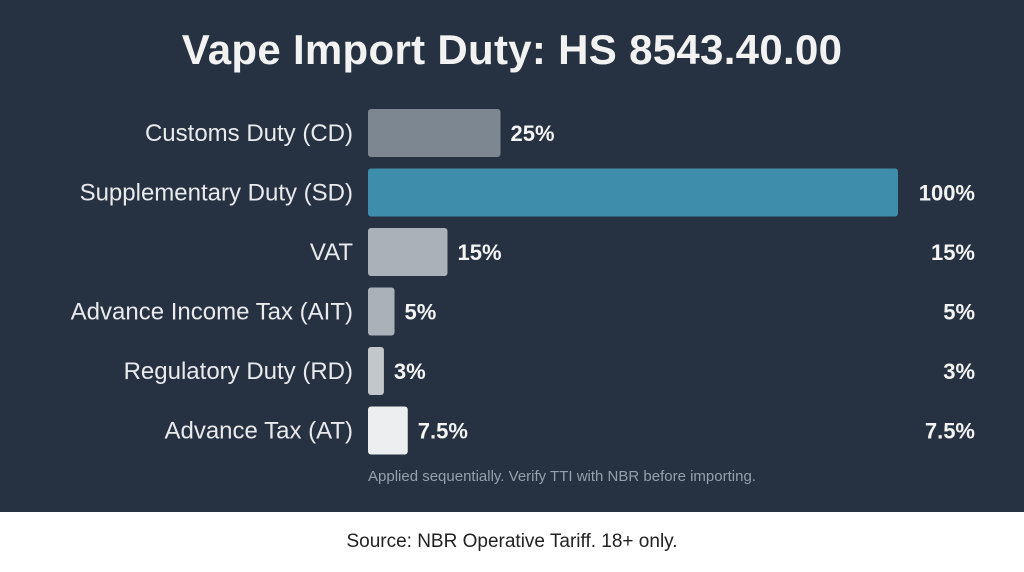 The width and height of the screenshot is (1024, 572). I want to click on chart-title: Vape Import Duty: HS 8543.40.00, so click(512, 49).